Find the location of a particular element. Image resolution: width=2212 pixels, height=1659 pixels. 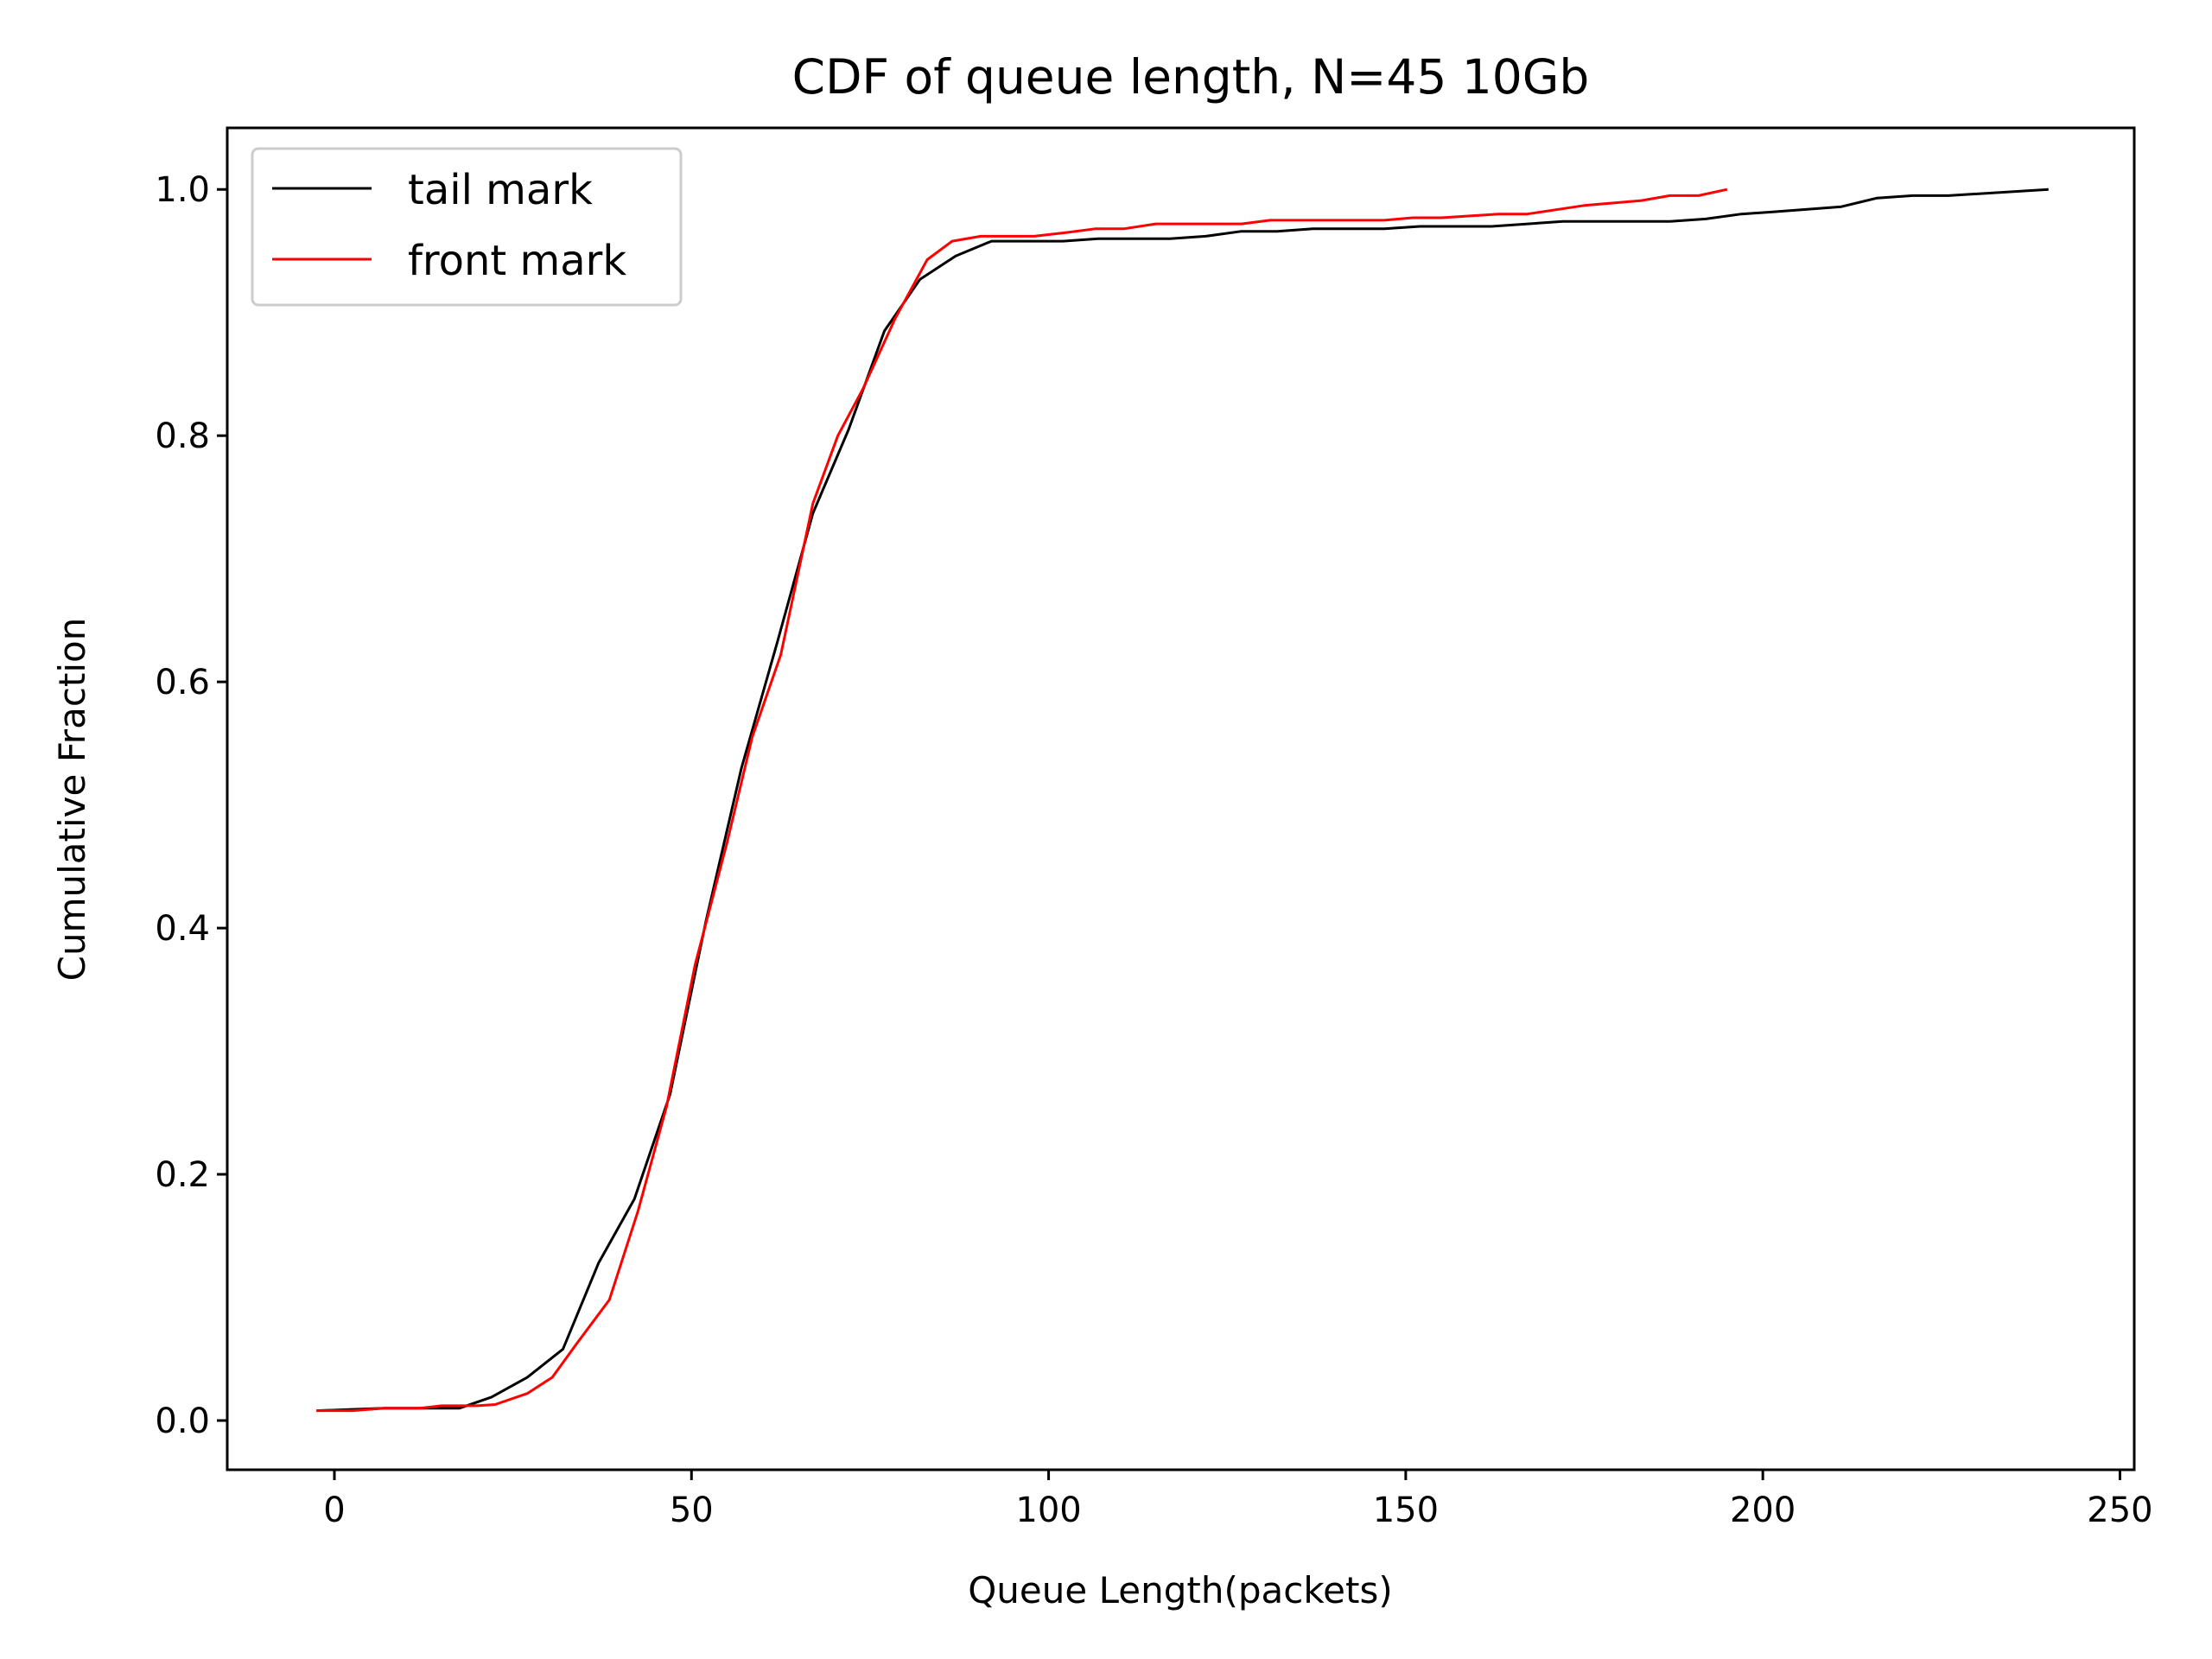

legend-label-front-mark: front mark is located at coordinates (517, 261).